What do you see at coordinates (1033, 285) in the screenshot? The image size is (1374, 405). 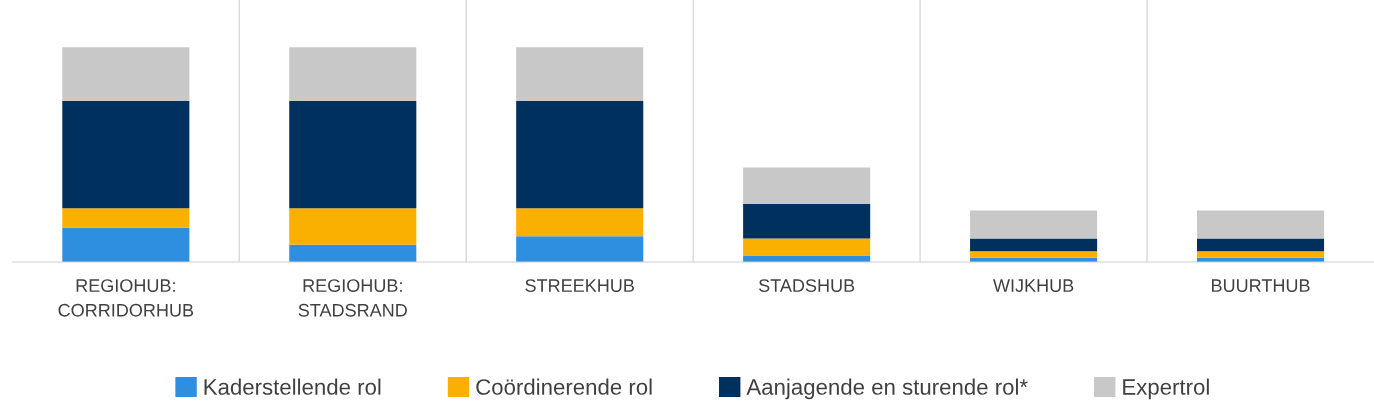 I see `x-tick-label: WIJKHUB` at bounding box center [1033, 285].